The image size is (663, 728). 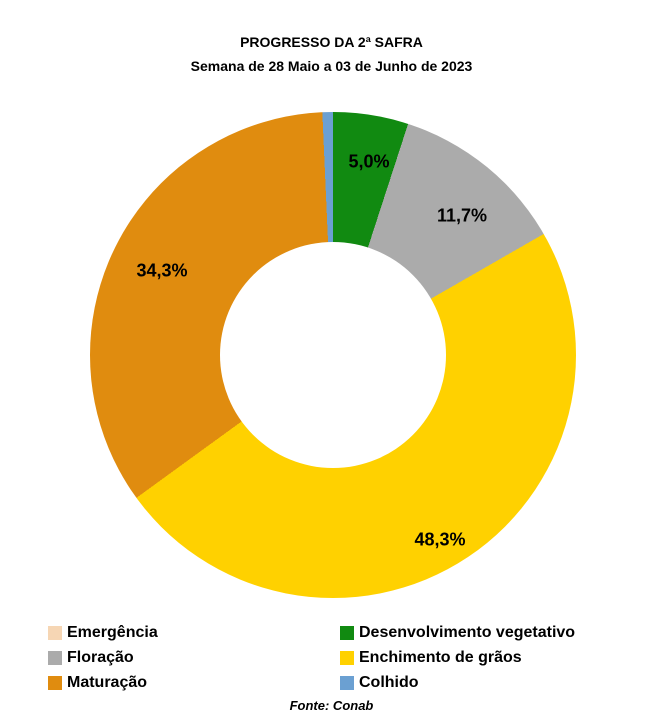 What do you see at coordinates (100, 657) in the screenshot?
I see `legend-label: Floração` at bounding box center [100, 657].